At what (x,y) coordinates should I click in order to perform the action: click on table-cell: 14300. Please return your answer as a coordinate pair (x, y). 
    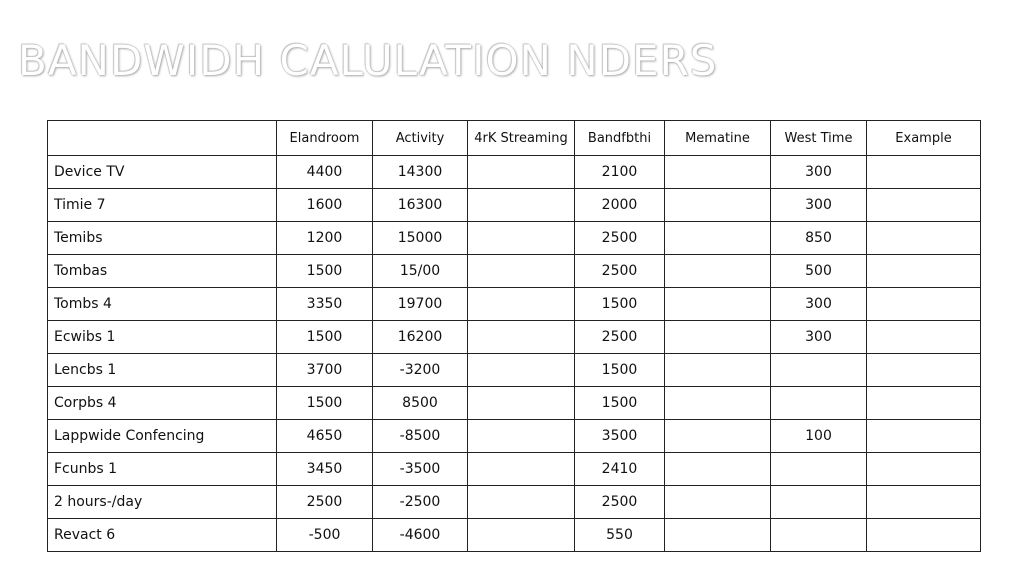
    Looking at the image, I should click on (420, 172).